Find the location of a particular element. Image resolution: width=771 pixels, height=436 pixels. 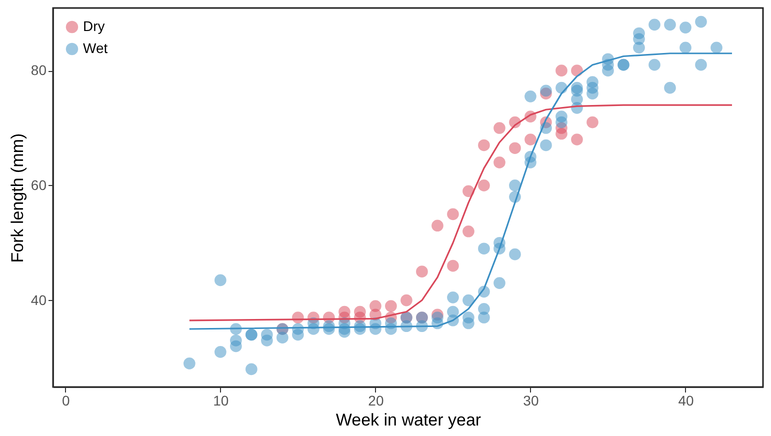

x-tick-label: 20 is located at coordinates (376, 400).